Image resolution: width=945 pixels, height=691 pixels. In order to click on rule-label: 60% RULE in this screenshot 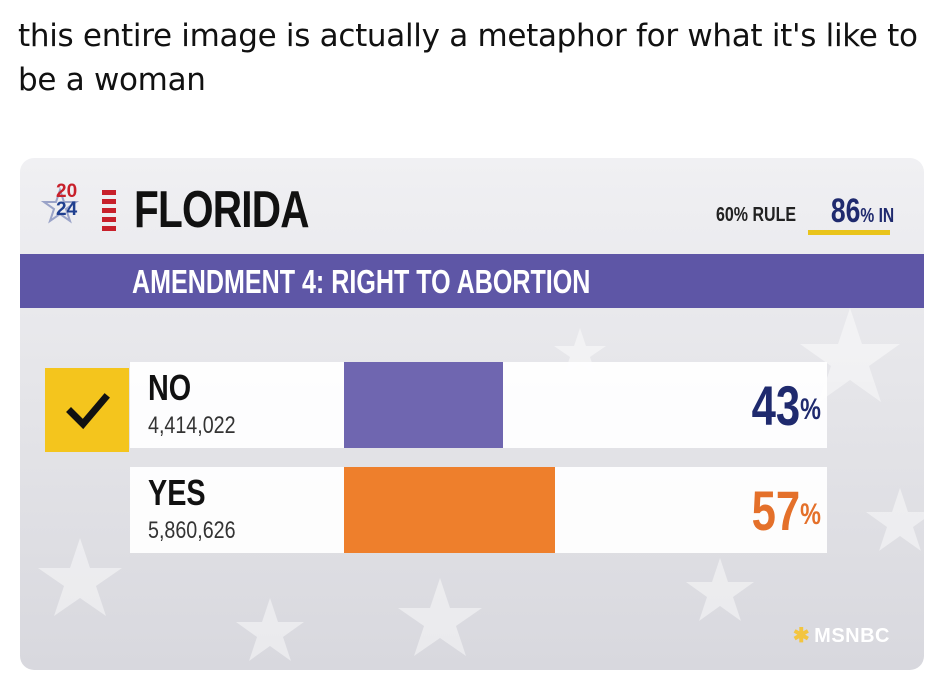, I will do `click(755, 215)`.